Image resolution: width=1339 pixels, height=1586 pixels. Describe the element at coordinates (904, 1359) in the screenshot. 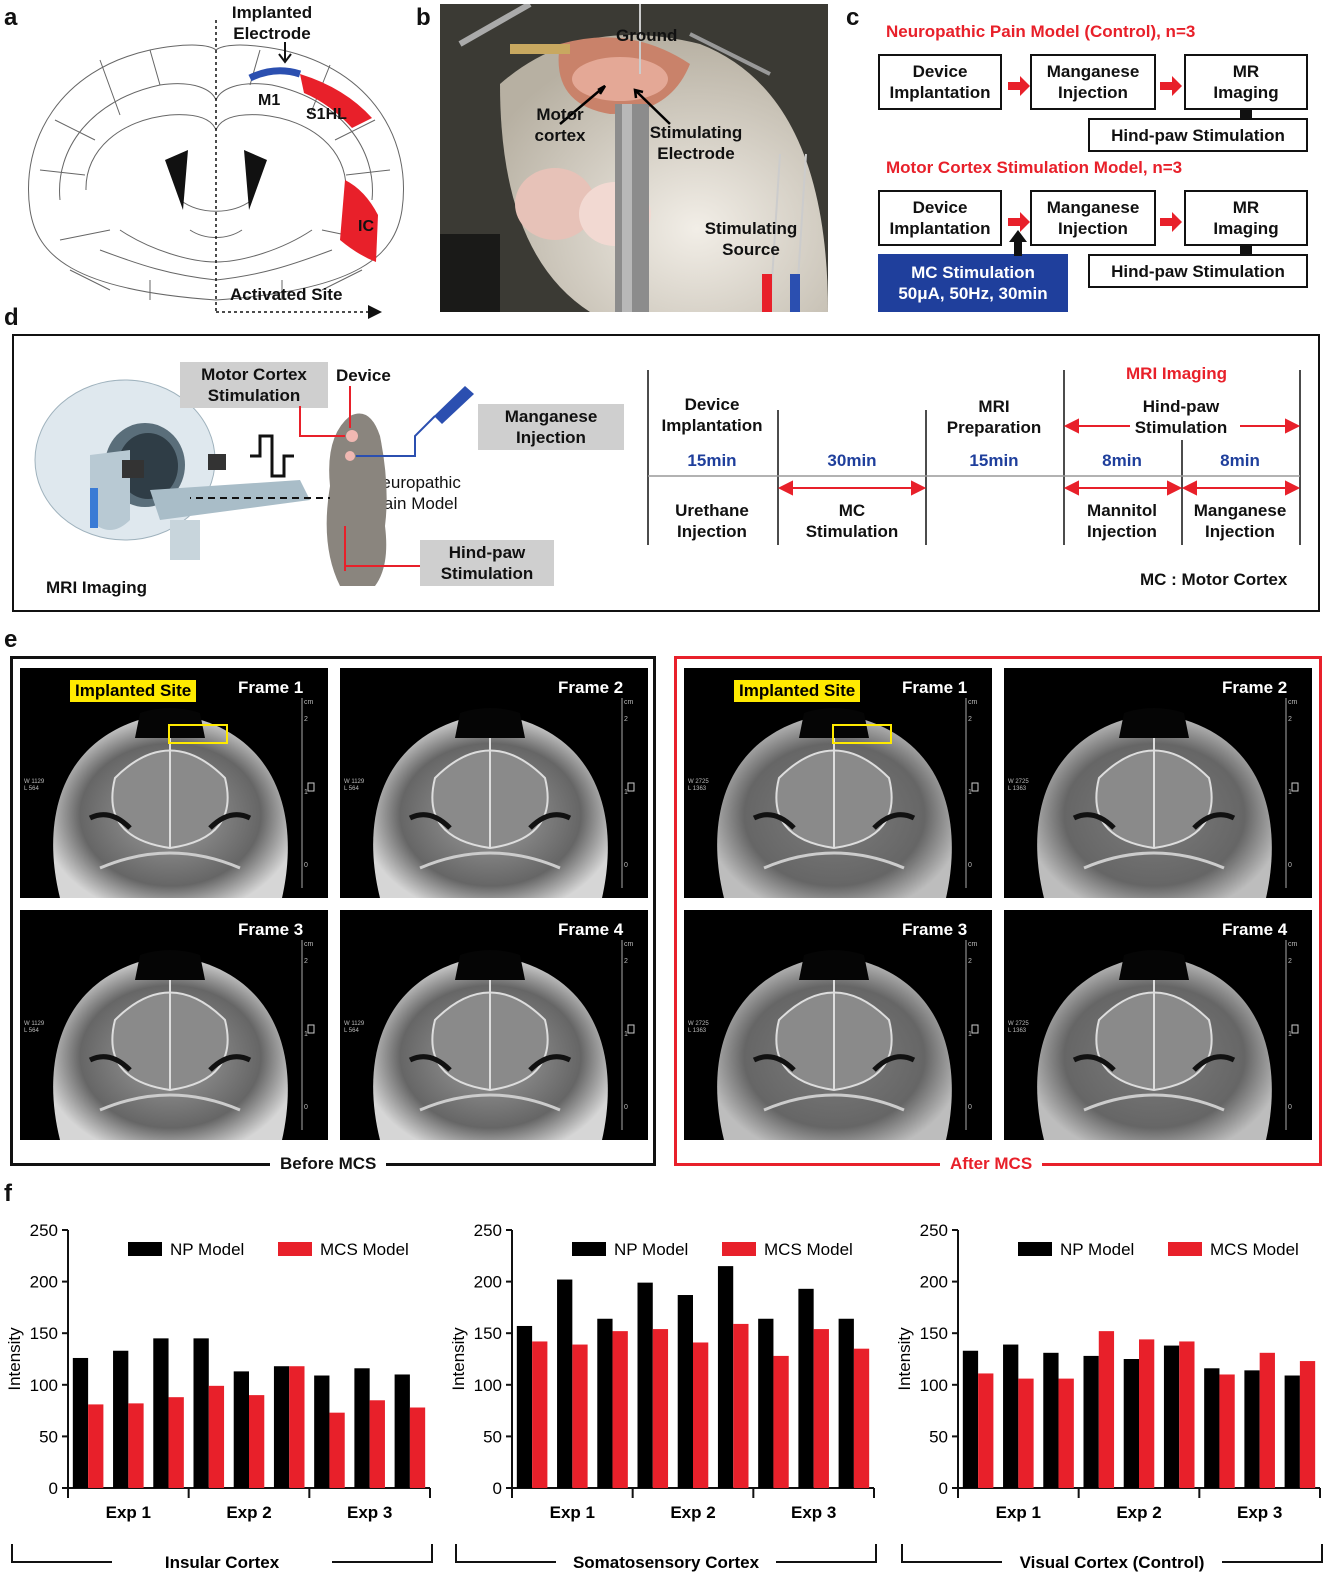

I see `chart-2-ylabel: Intensity` at that location.